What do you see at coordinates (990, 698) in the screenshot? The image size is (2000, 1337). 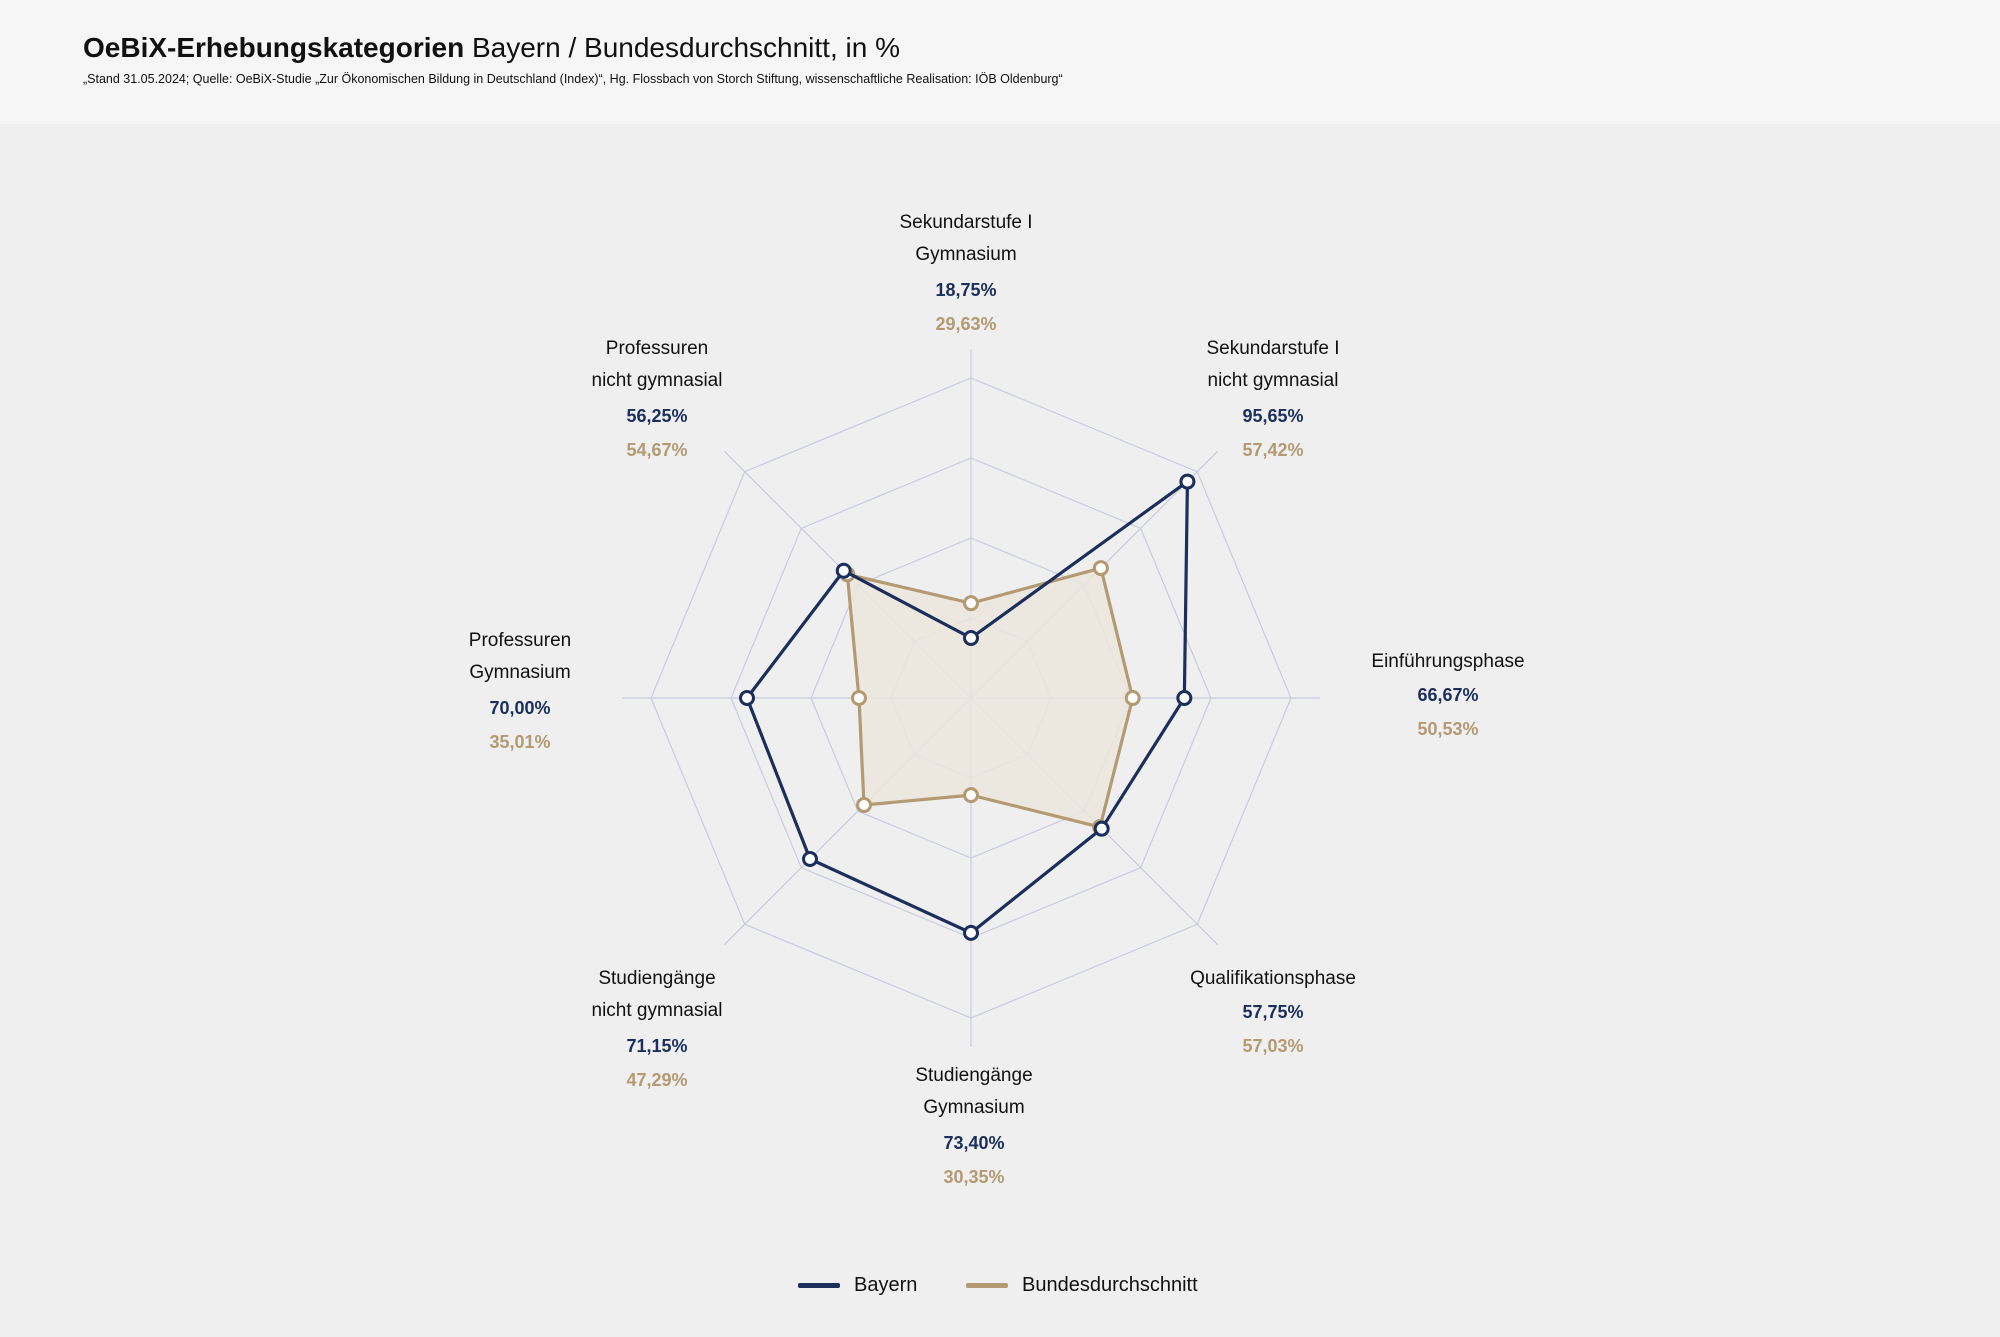 I see `series-area-bundesdurchschnitt` at bounding box center [990, 698].